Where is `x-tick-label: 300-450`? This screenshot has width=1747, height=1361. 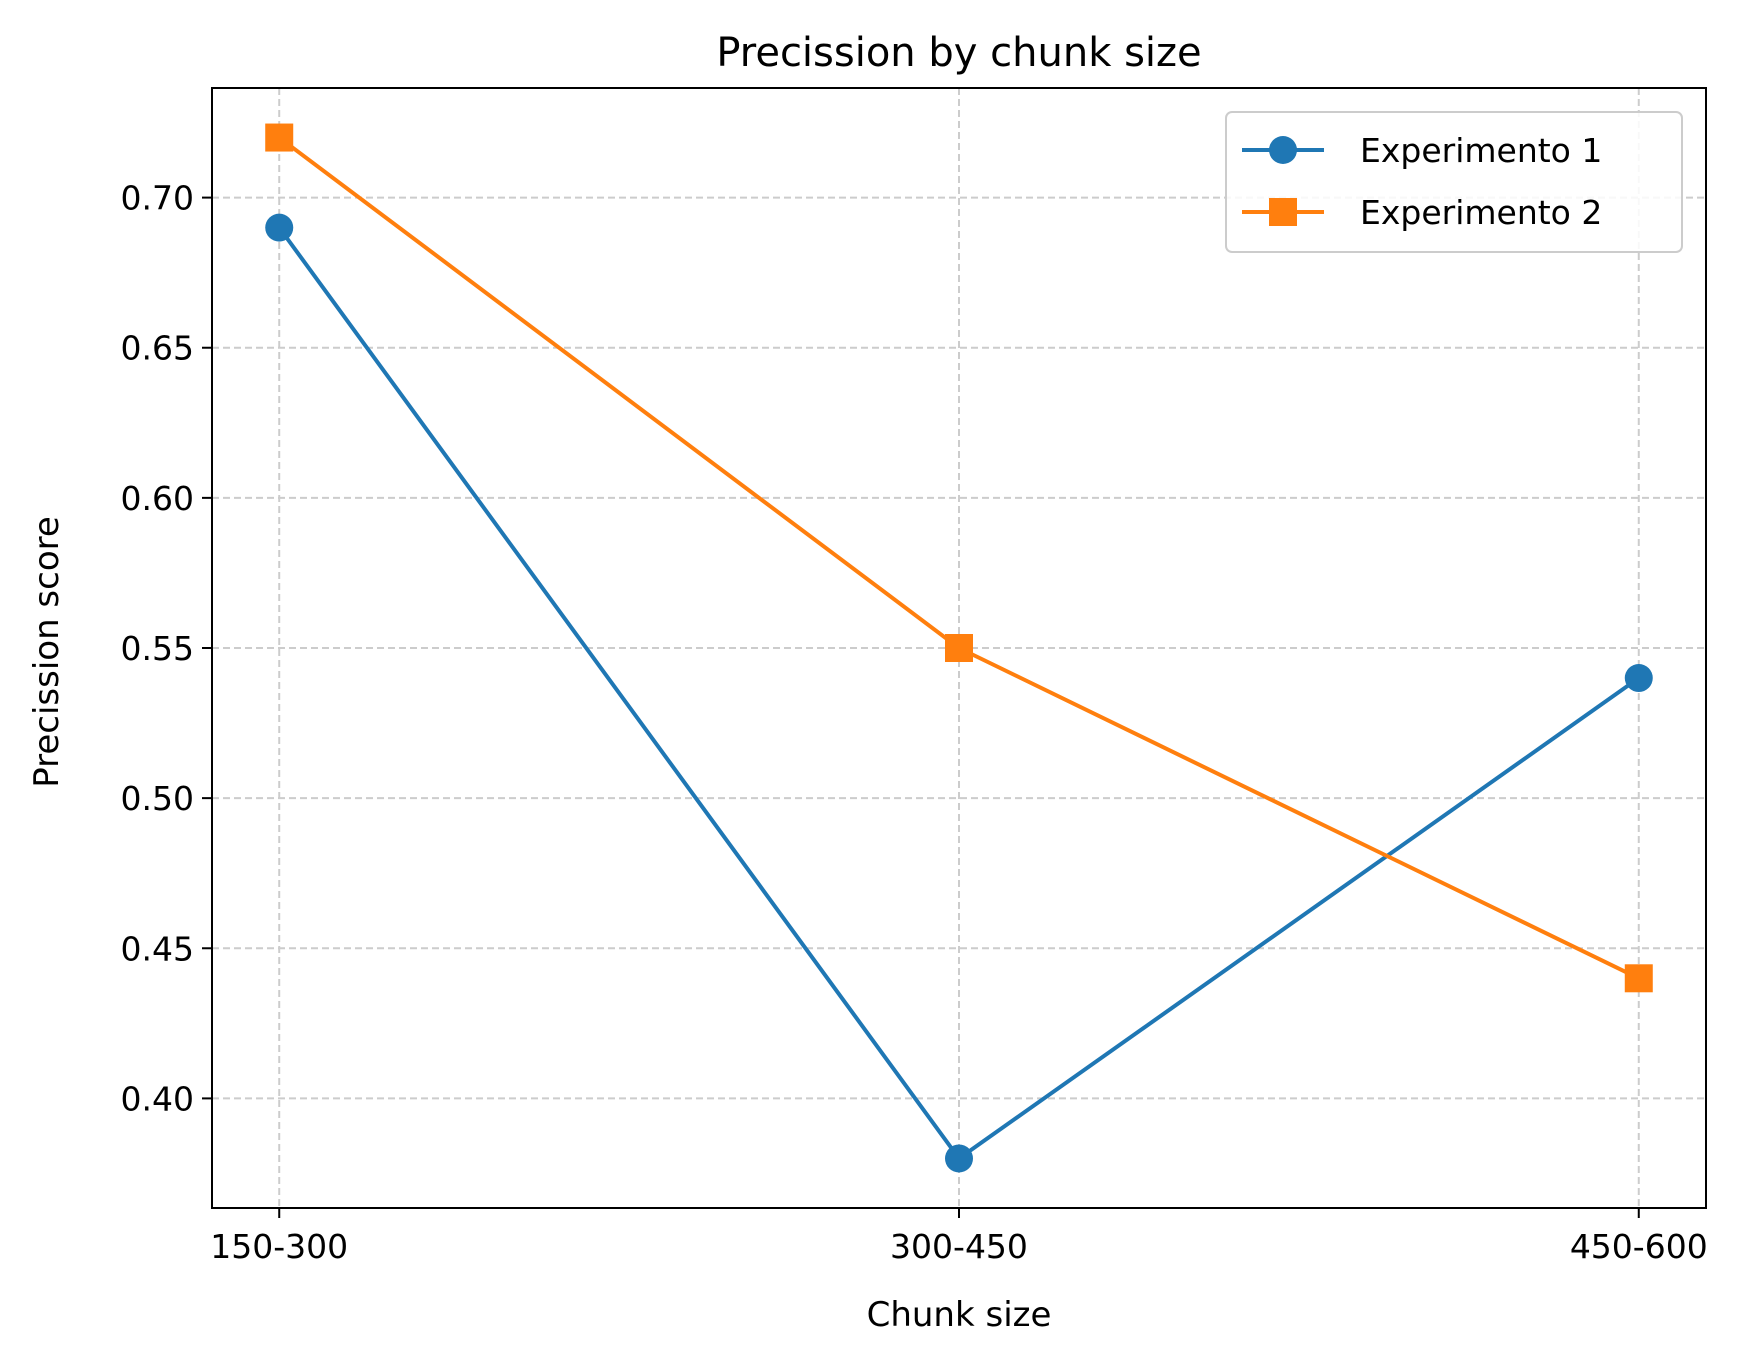 x-tick-label: 300-450 is located at coordinates (959, 1246).